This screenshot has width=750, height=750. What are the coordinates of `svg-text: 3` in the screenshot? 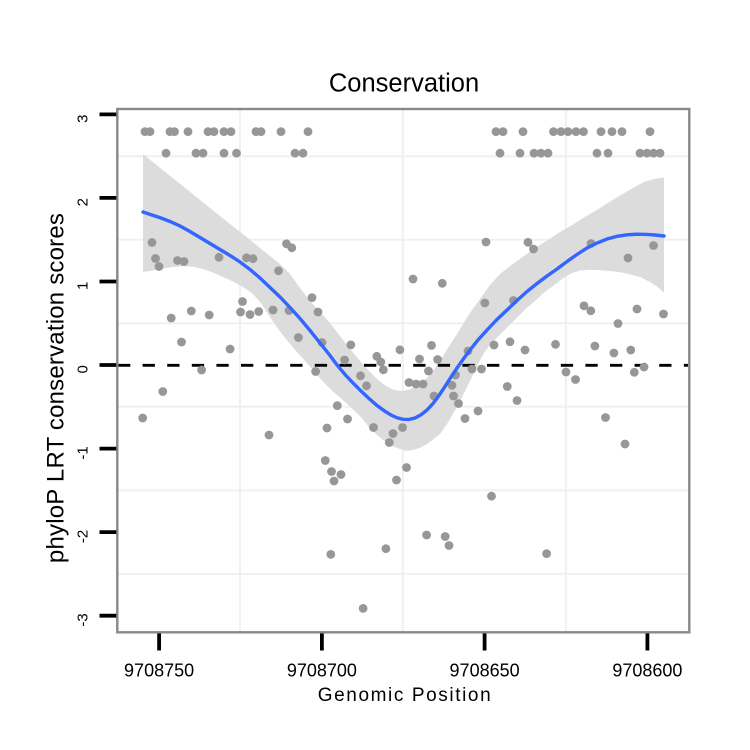 It's located at (83, 119).